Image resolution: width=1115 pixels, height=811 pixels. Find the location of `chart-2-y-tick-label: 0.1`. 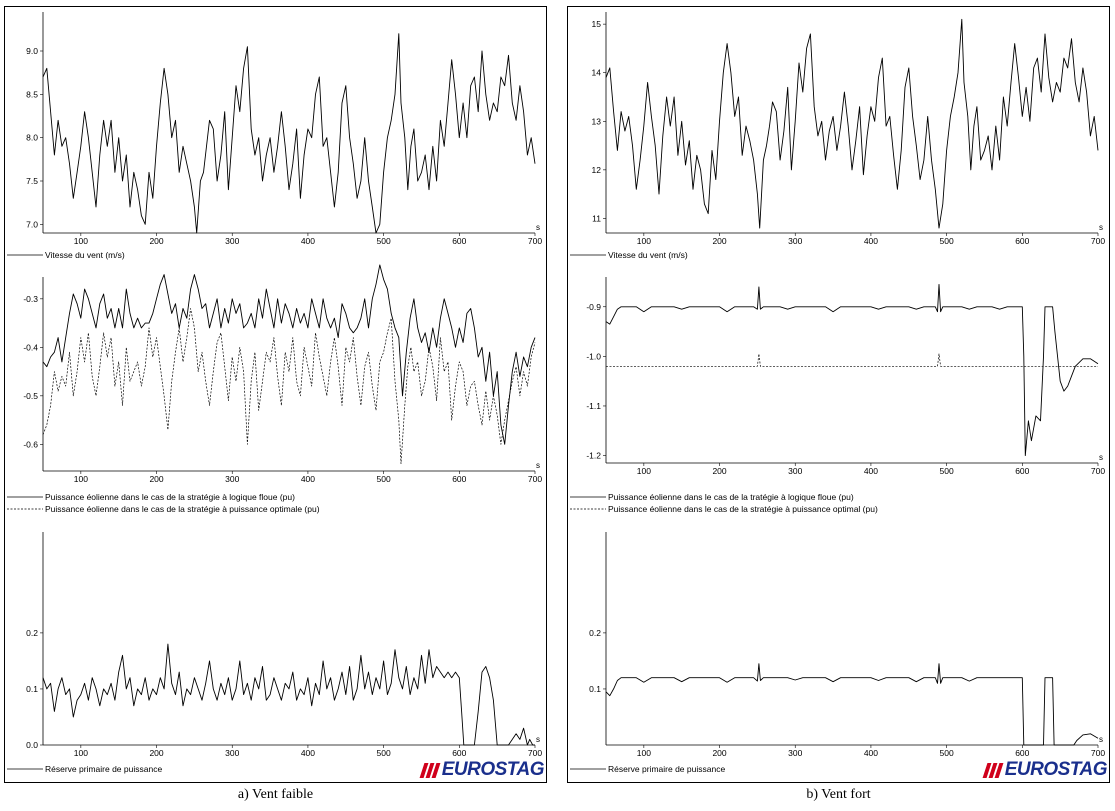

chart-2-y-tick-label: 0.1 is located at coordinates (32, 689).